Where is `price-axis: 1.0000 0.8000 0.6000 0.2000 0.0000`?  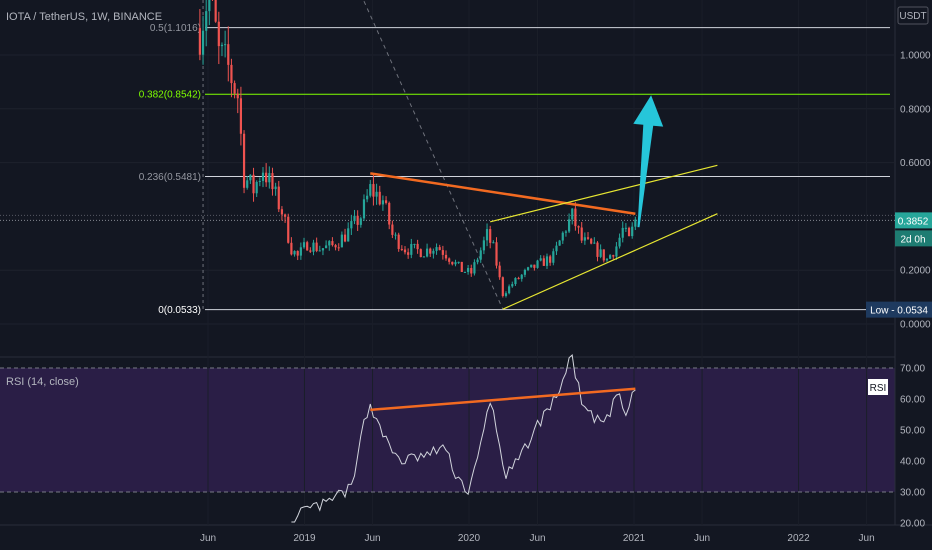 price-axis: 1.0000 0.8000 0.6000 0.2000 0.0000 is located at coordinates (915, 191).